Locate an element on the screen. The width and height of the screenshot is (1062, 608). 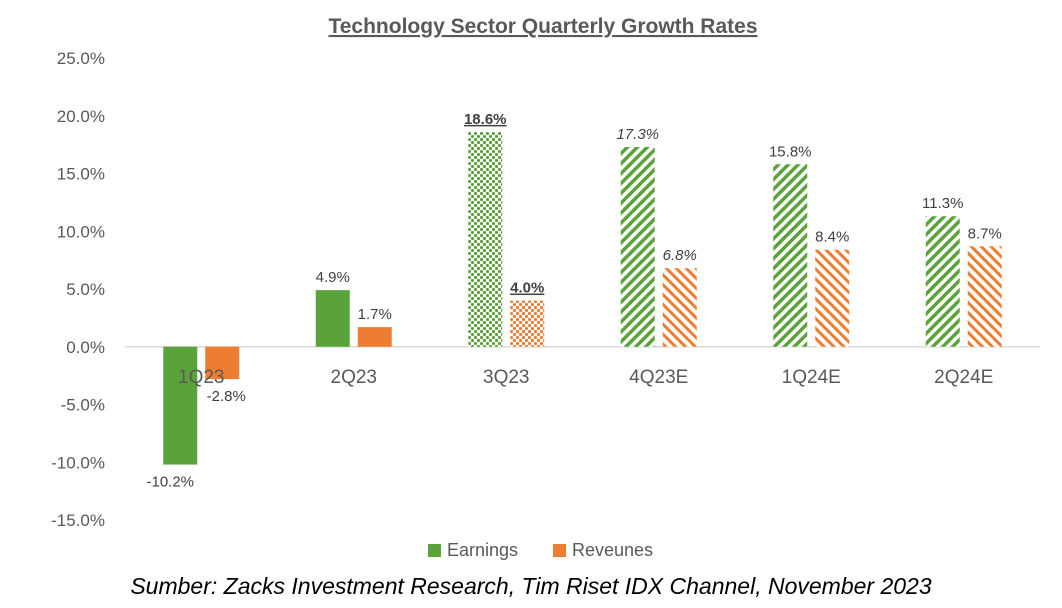
data-label: 8.4% is located at coordinates (832, 237).